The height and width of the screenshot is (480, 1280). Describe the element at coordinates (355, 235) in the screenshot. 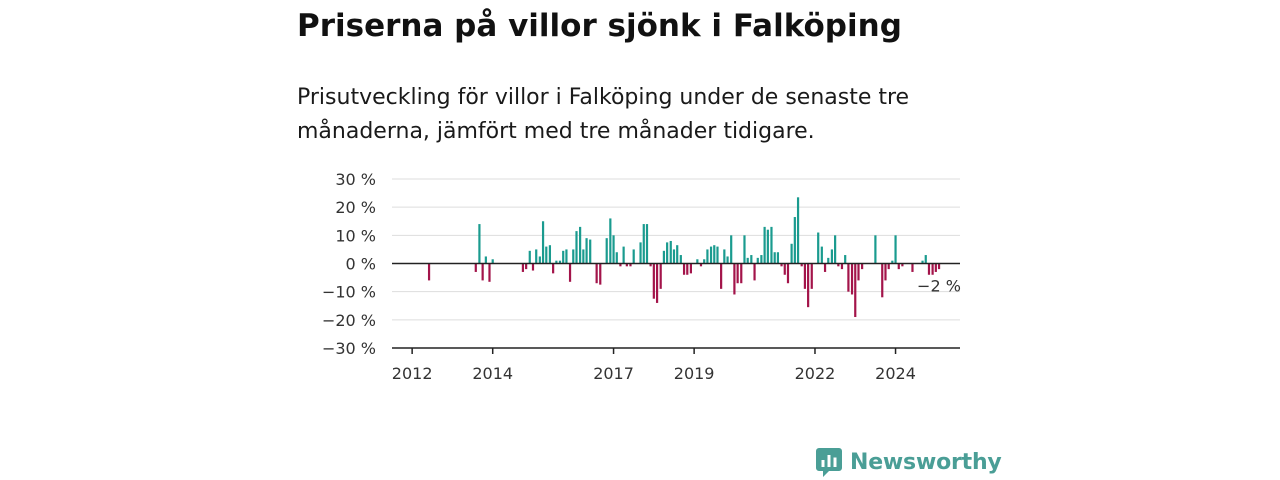

I see `y-tick-label: 10 %` at that location.